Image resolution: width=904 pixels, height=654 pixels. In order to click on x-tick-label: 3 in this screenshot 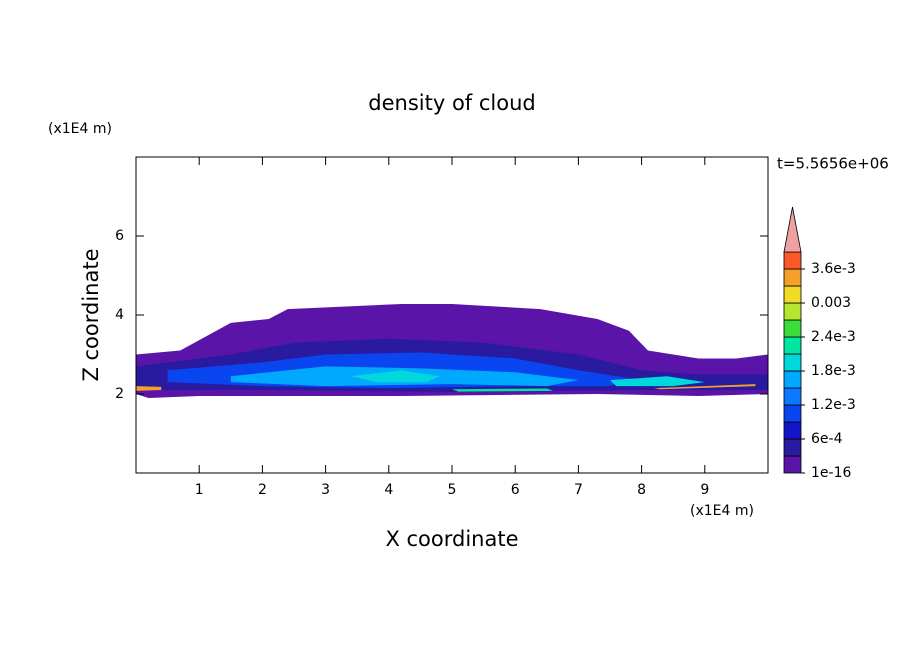, I will do `click(325, 490)`.